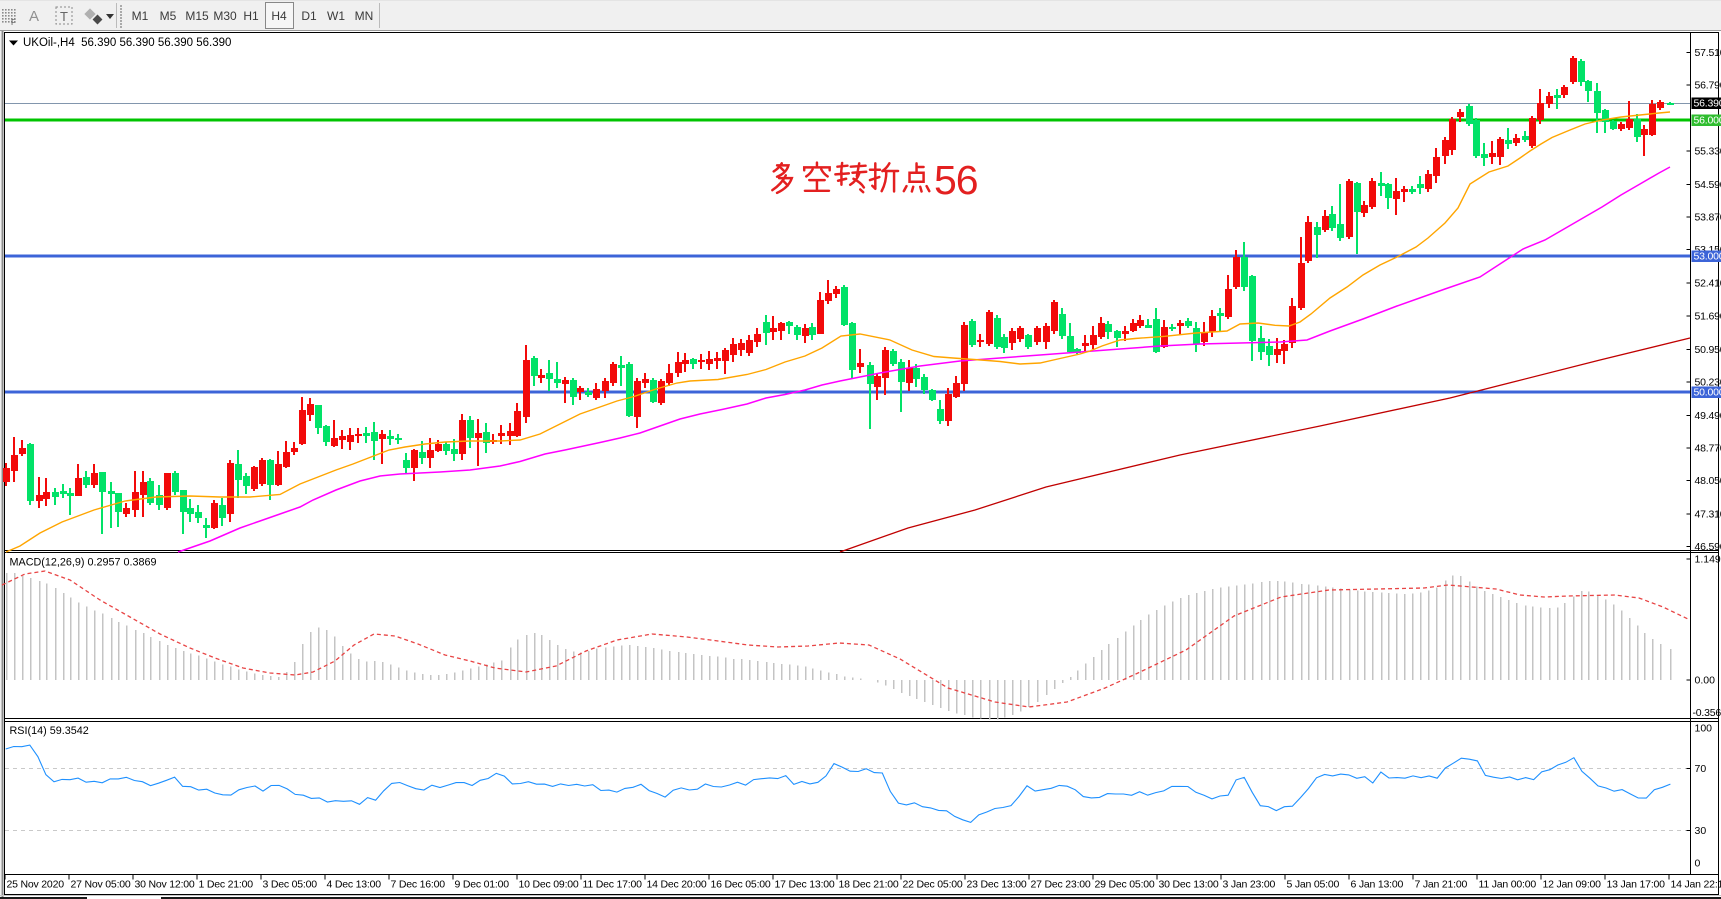  I want to click on svg-text: 11 Dec 17:00, so click(613, 885).